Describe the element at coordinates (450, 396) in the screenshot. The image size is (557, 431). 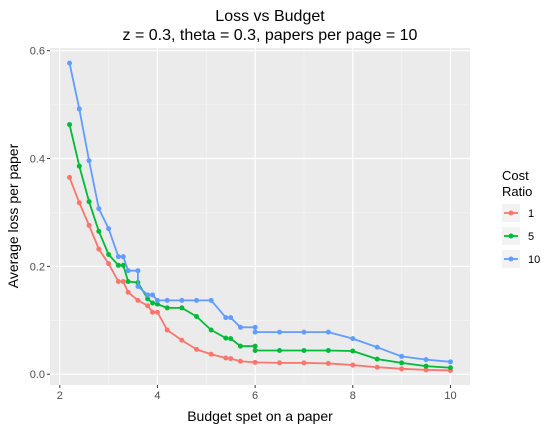
I see `x-tick-label: 10` at that location.